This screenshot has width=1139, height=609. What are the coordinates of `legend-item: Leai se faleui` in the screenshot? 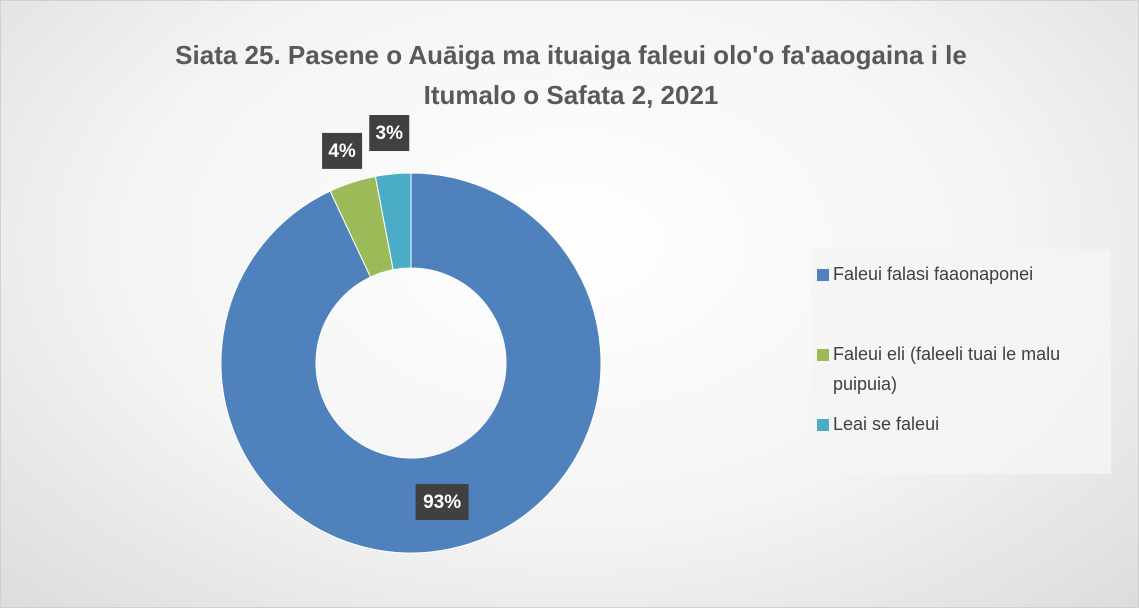 It's located at (957, 424).